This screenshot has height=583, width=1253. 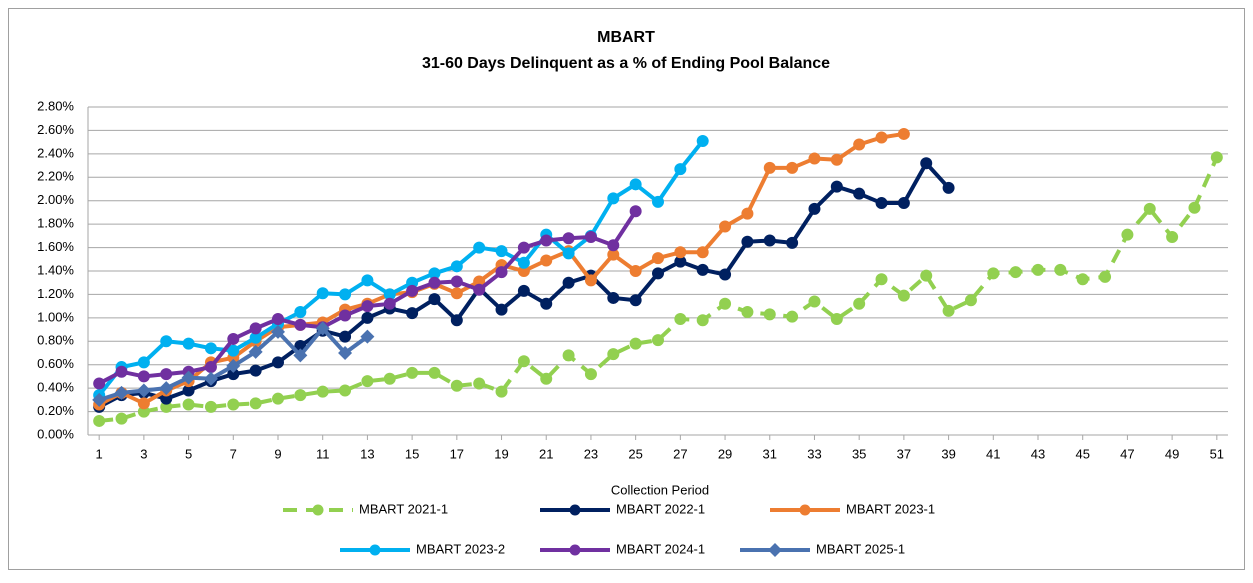 I want to click on y-tick-label: 2.00%, so click(x=55, y=199).